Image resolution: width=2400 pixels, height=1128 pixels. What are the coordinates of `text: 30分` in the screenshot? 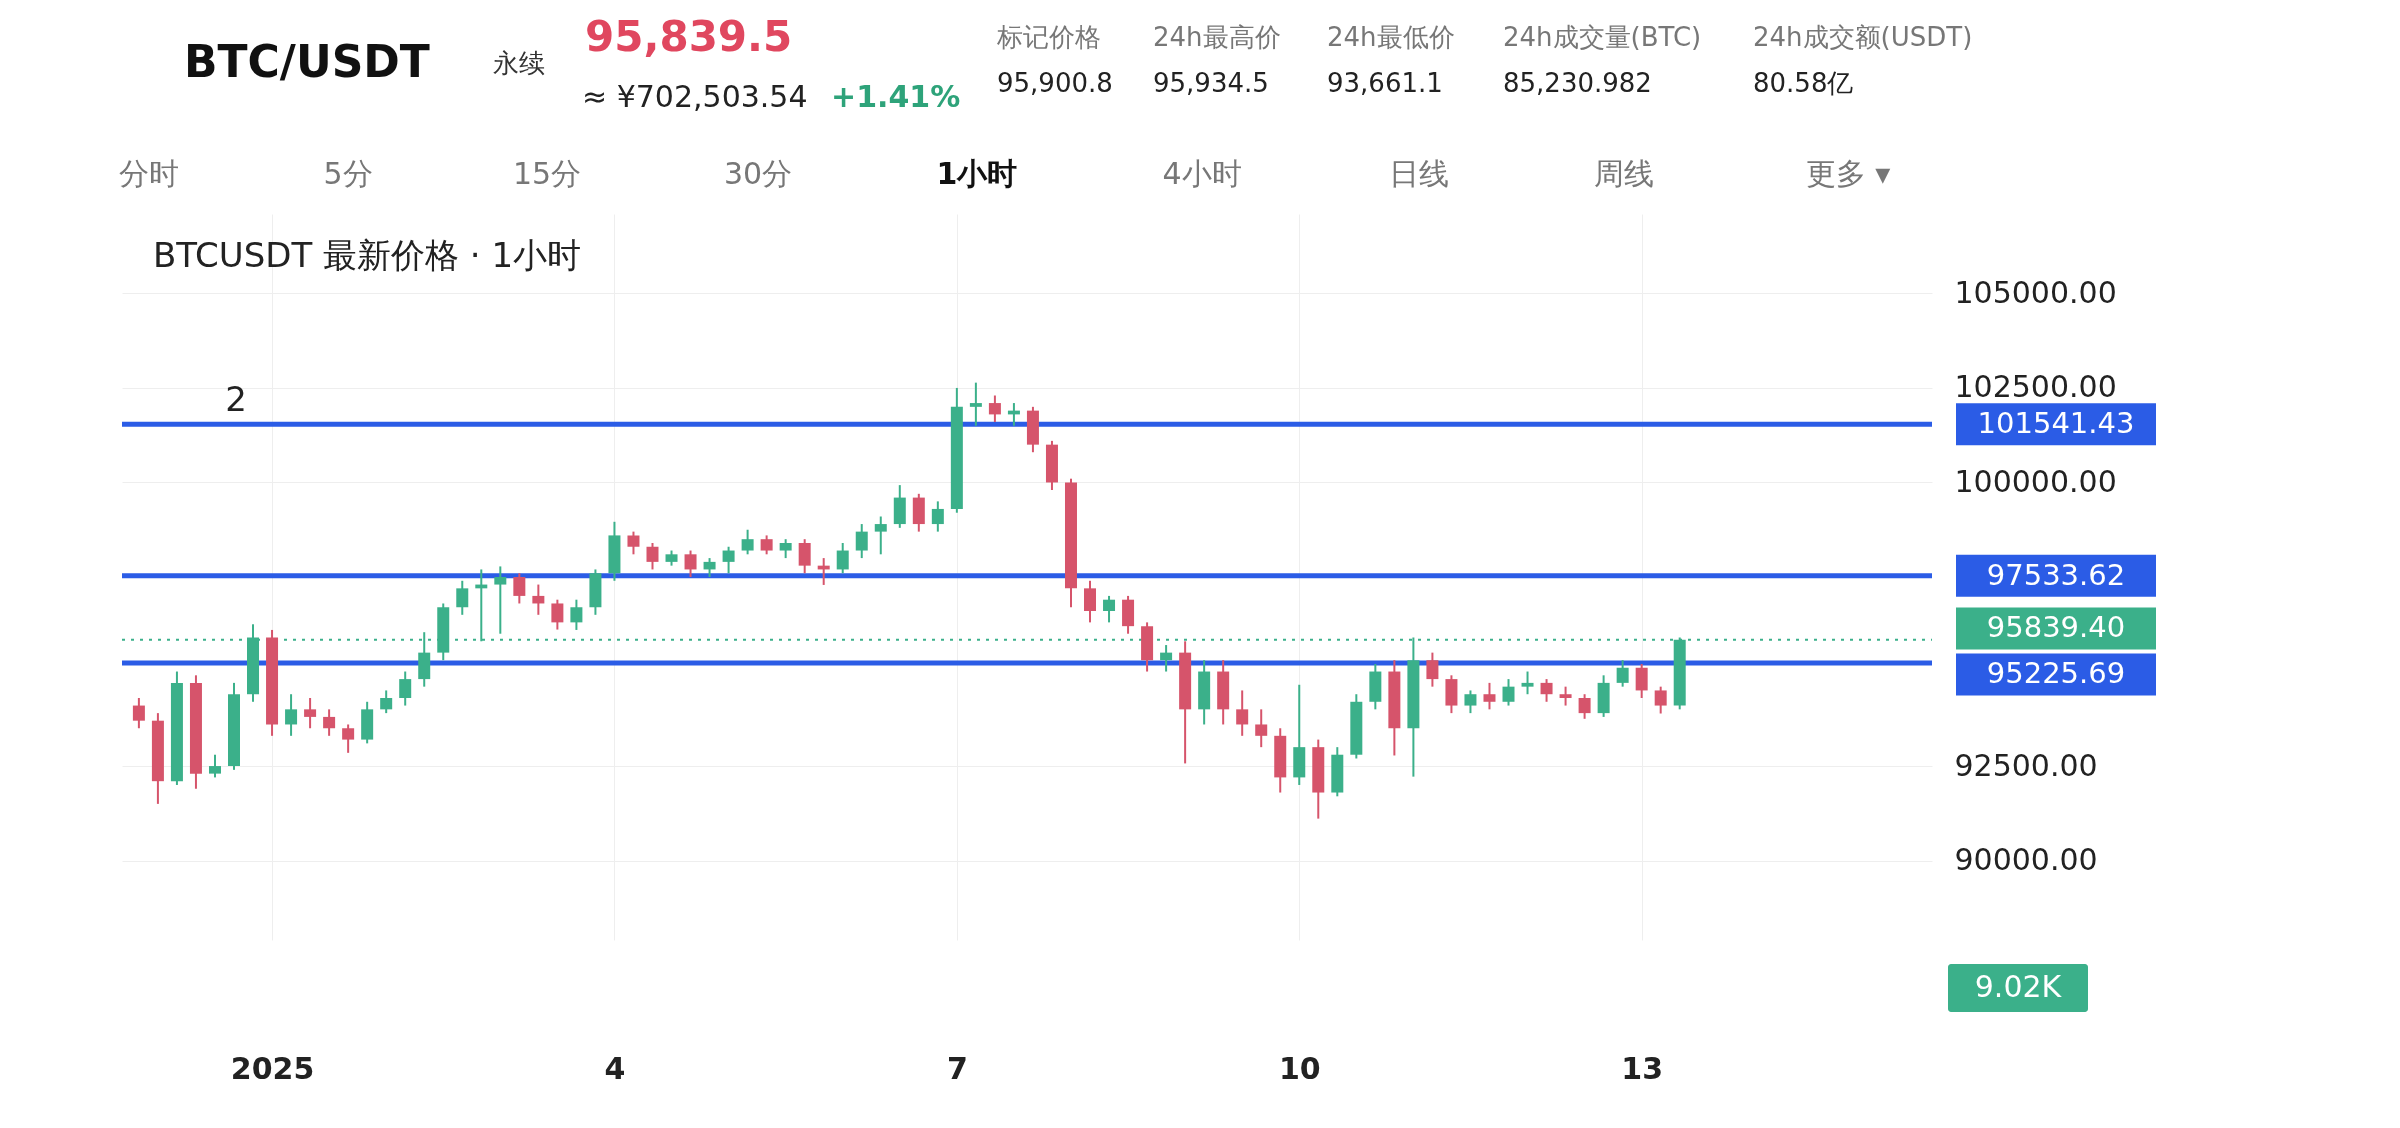 It's located at (758, 173).